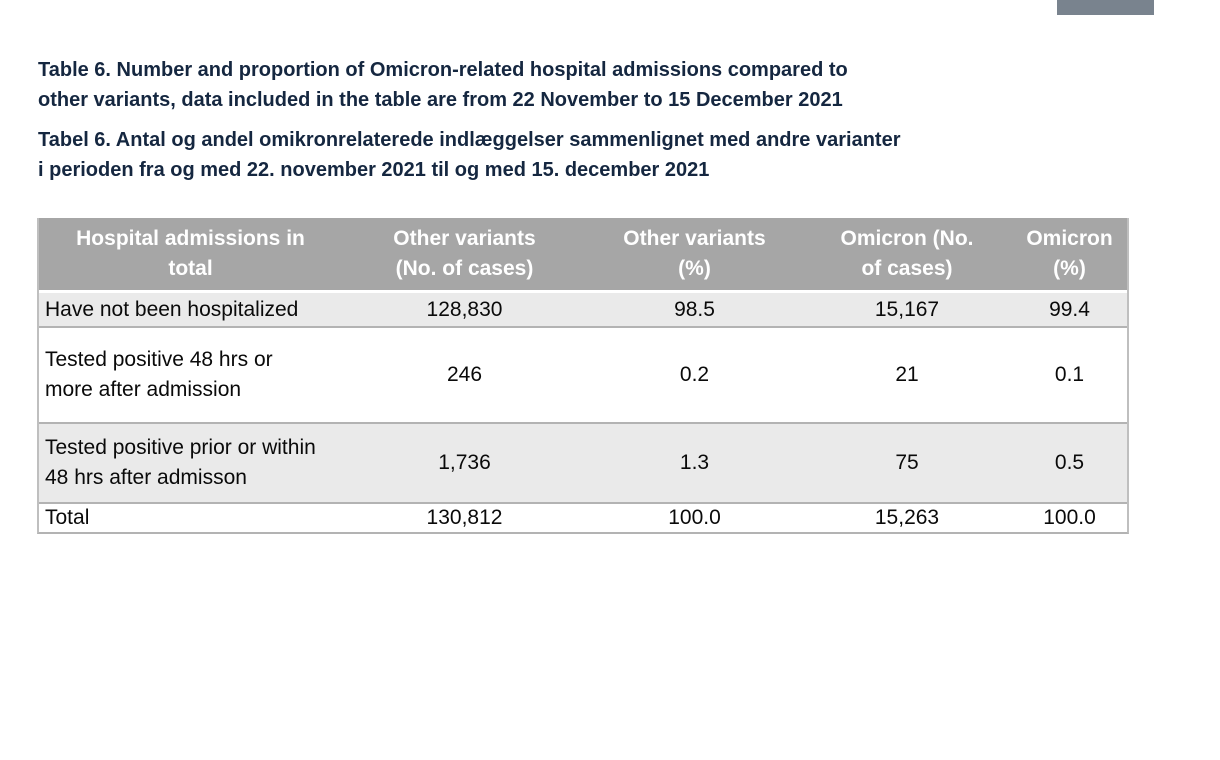 The image size is (1220, 760). I want to click on header-text: total, so click(190, 268).